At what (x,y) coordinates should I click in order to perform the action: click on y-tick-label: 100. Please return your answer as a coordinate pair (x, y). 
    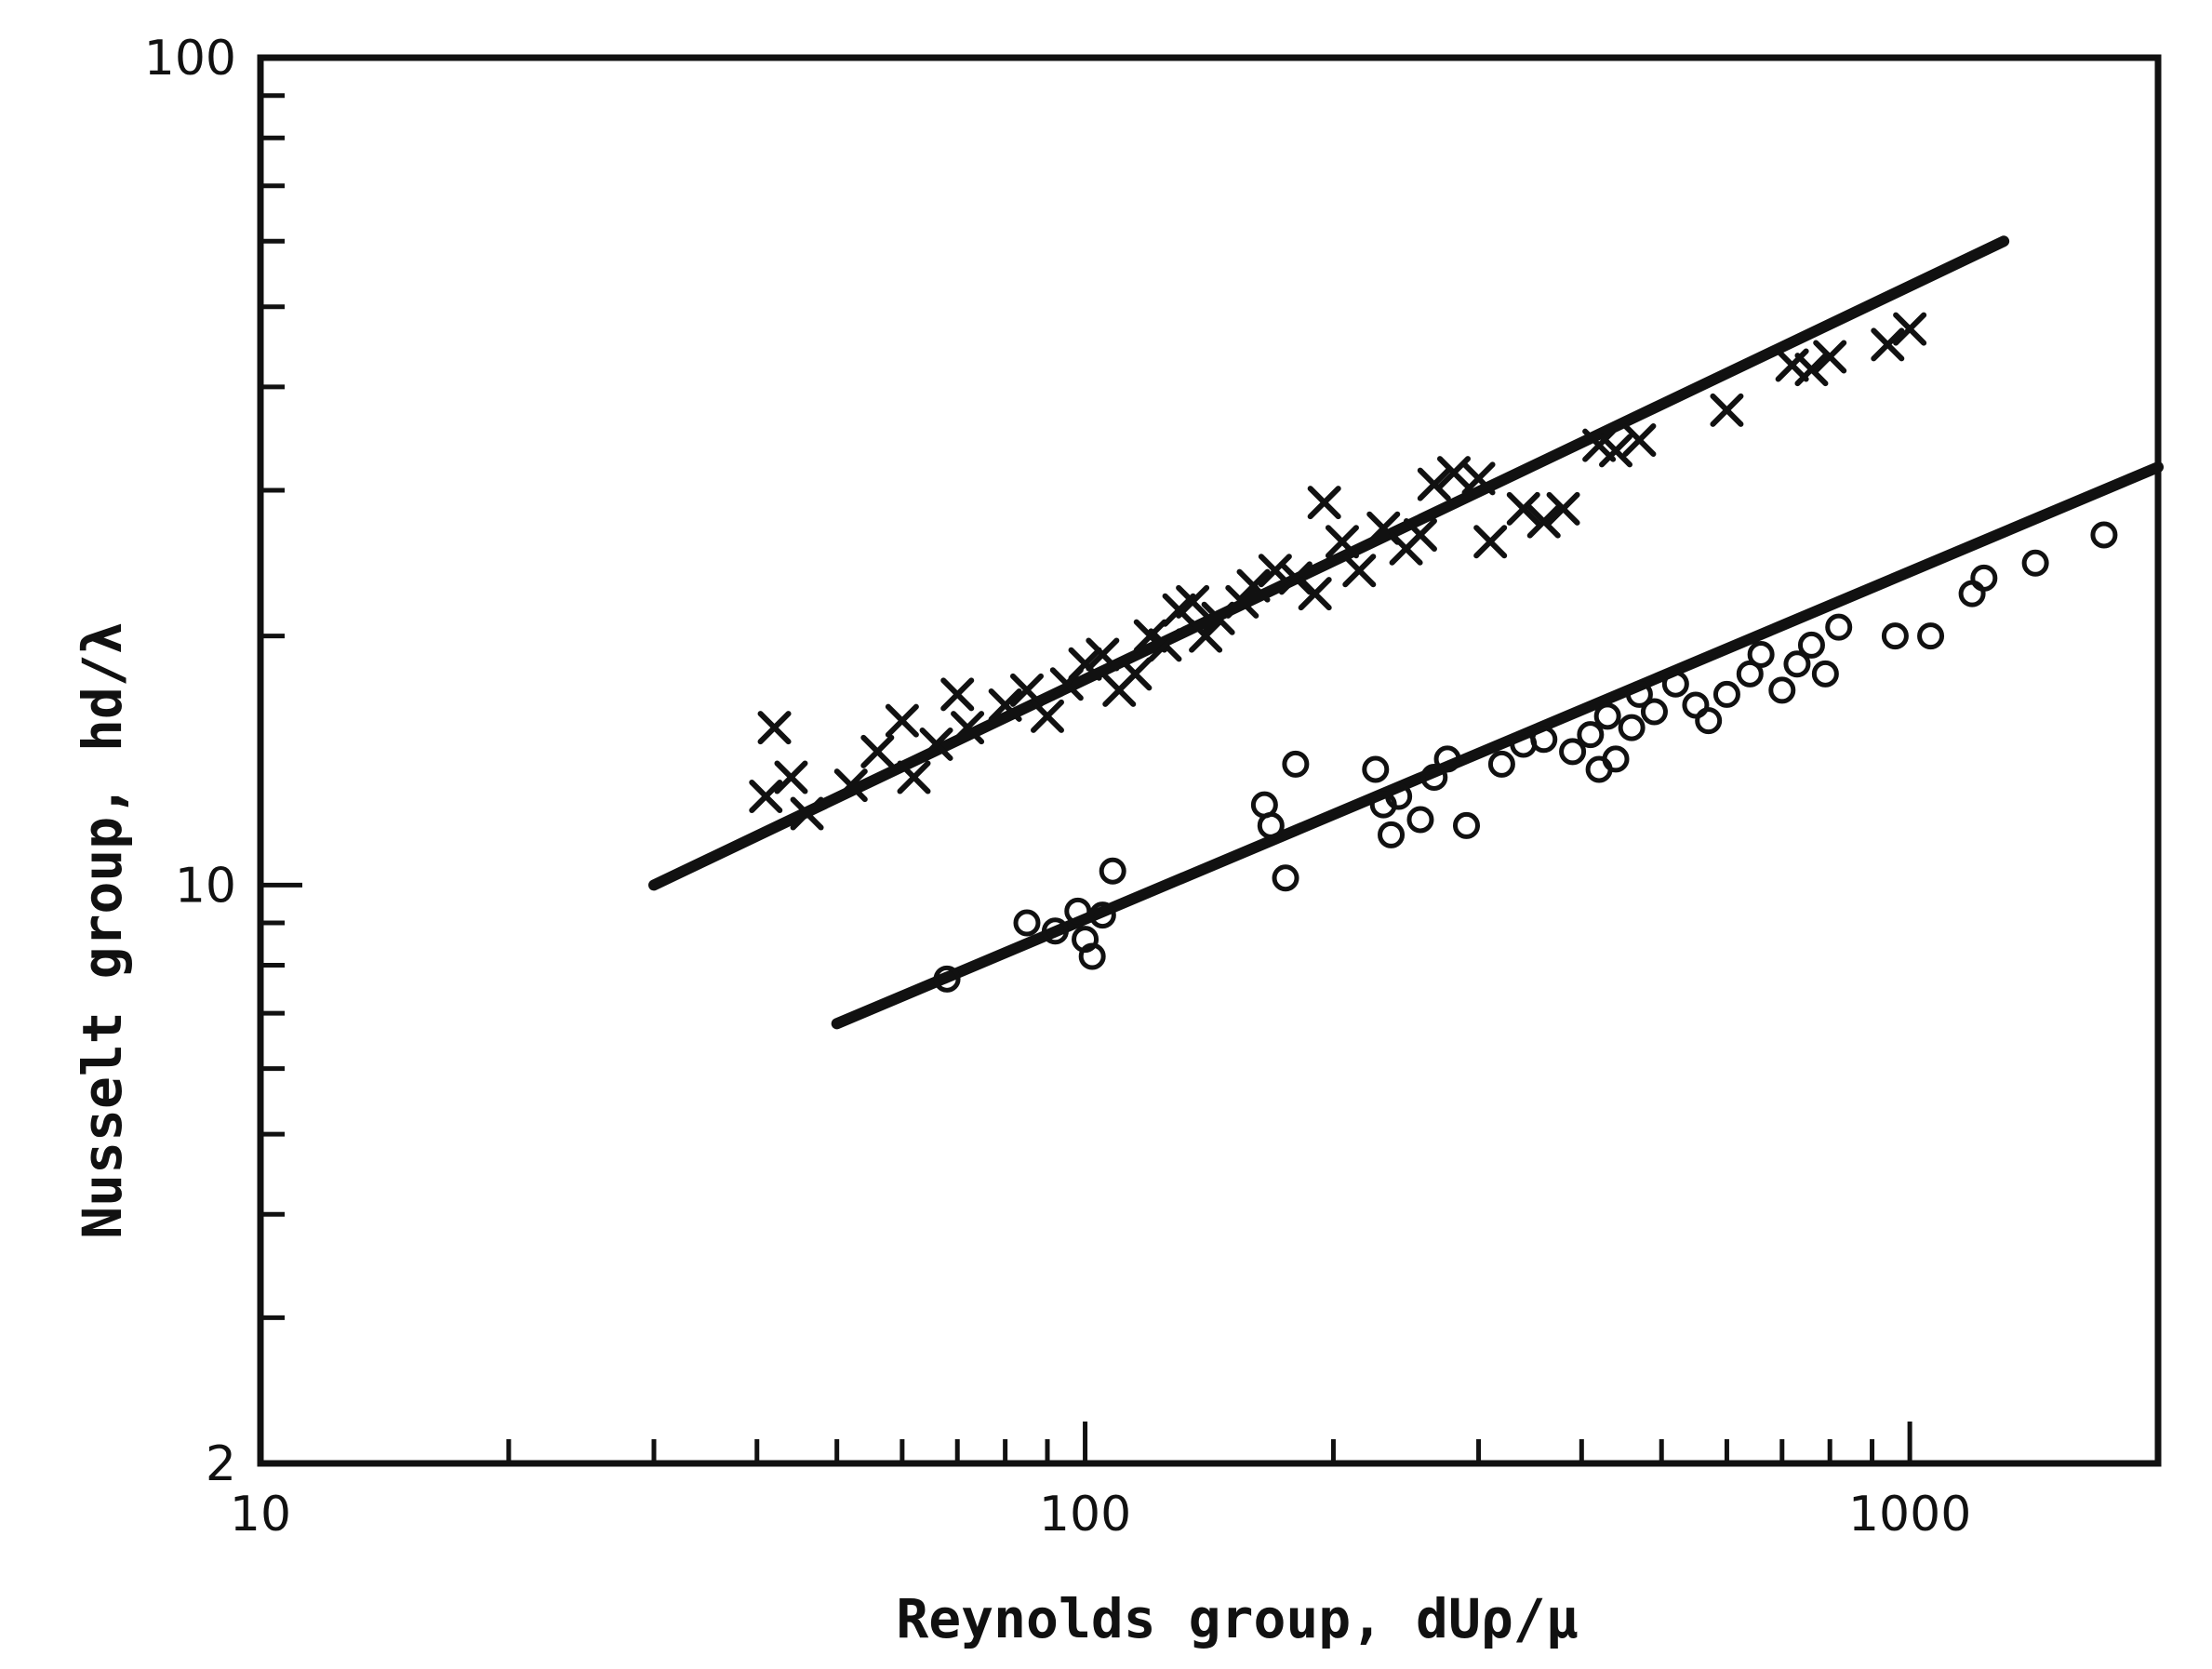
    Looking at the image, I should click on (190, 59).